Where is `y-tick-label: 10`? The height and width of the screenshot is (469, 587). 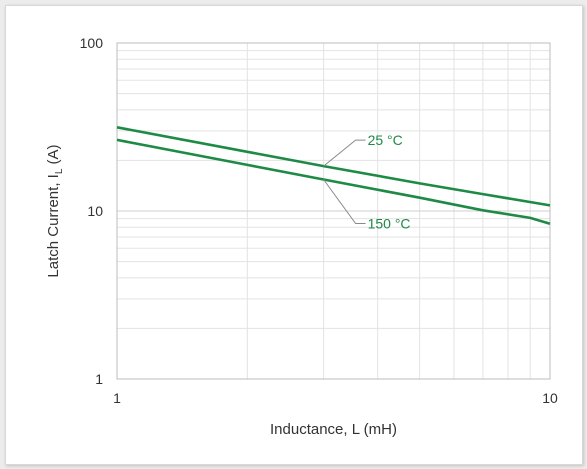 y-tick-label: 10 is located at coordinates (95, 211).